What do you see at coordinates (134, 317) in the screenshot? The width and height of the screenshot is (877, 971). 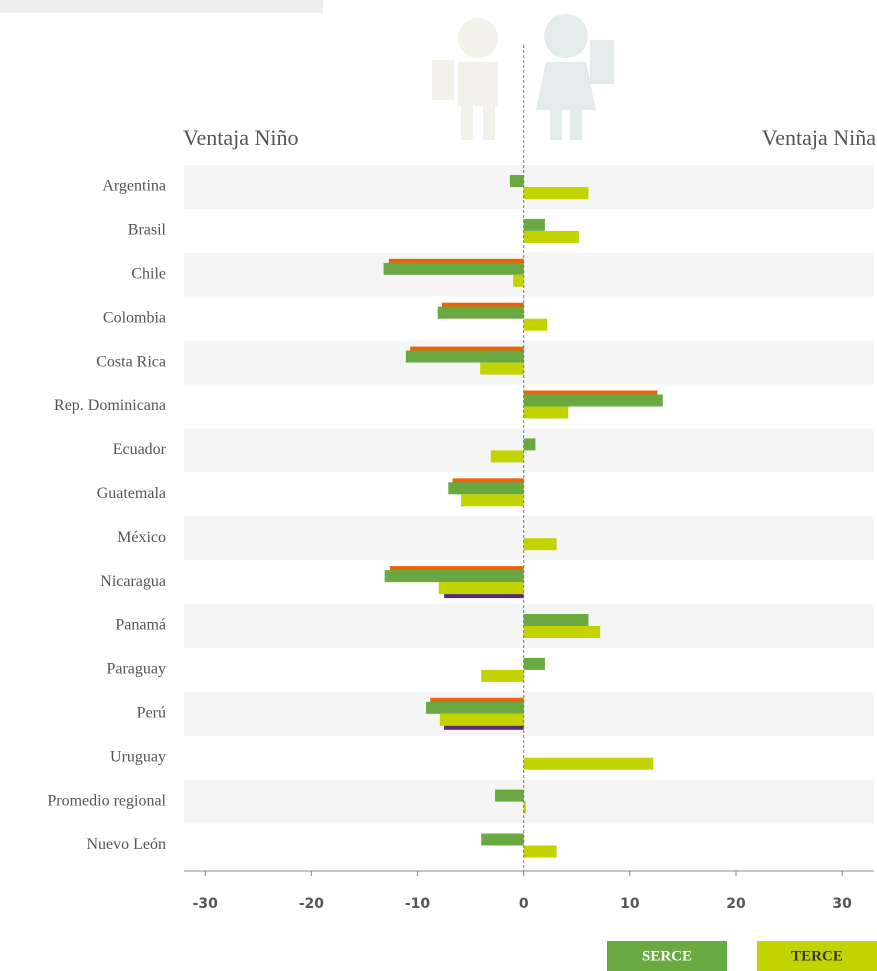 I see `category-label: Colombia` at bounding box center [134, 317].